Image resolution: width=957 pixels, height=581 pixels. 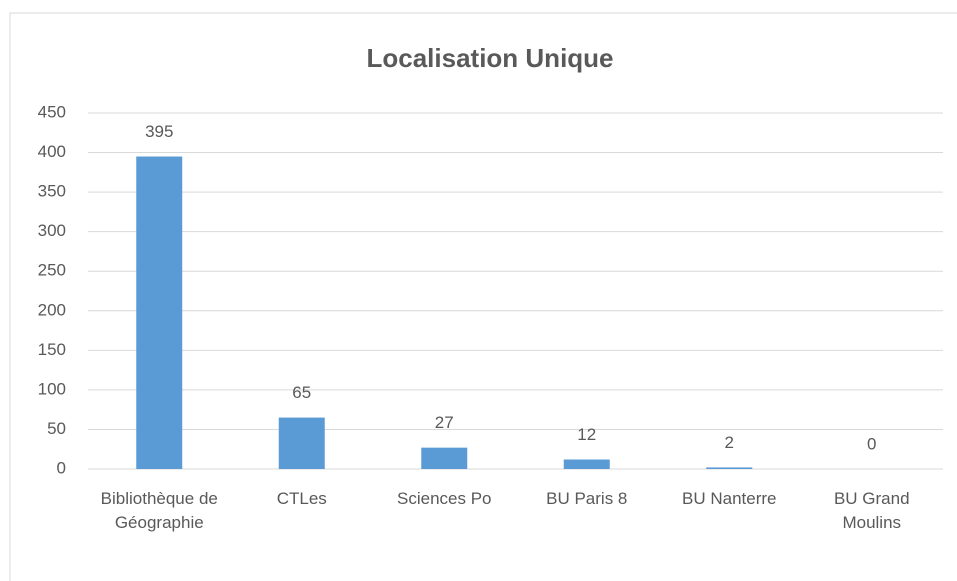 I want to click on y-tick-label: 250, so click(x=52, y=270).